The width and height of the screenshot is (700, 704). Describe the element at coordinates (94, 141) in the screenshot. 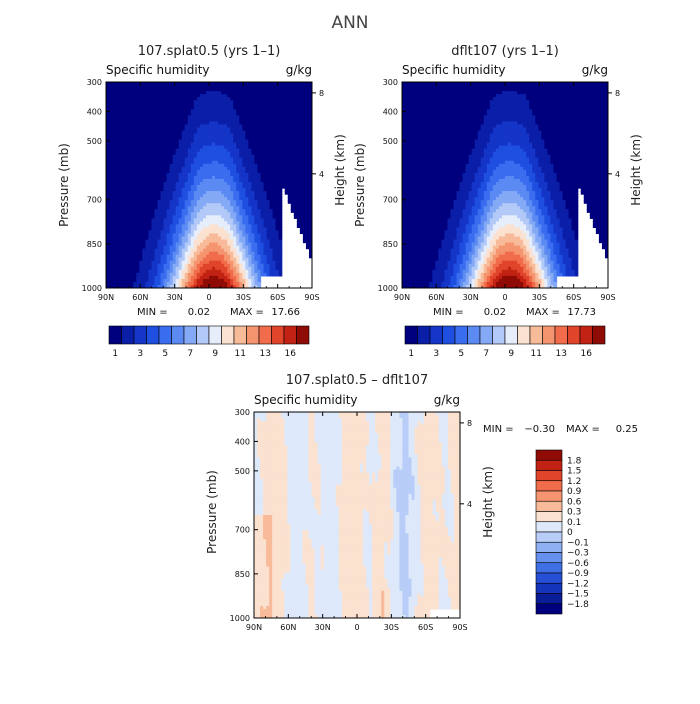

I see `y-tick-label: 500` at that location.